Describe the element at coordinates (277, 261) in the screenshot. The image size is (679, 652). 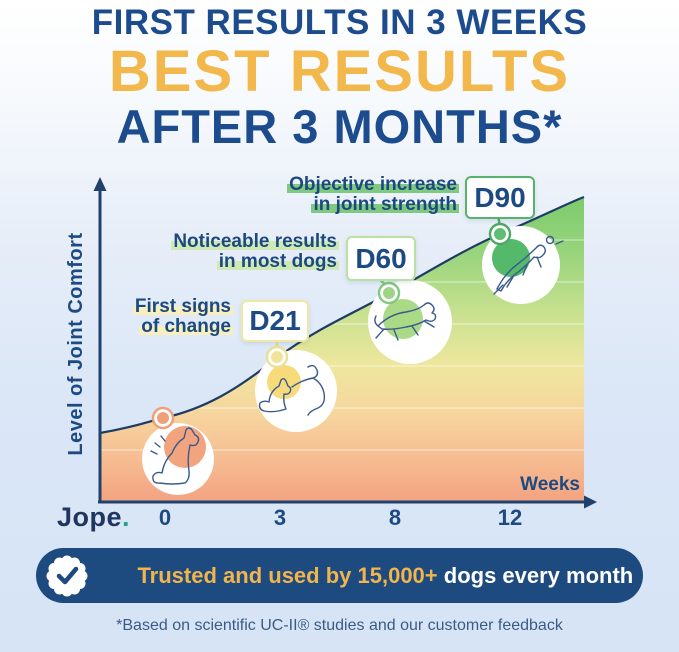
I see `annotation-d60-line2: in most dogs` at that location.